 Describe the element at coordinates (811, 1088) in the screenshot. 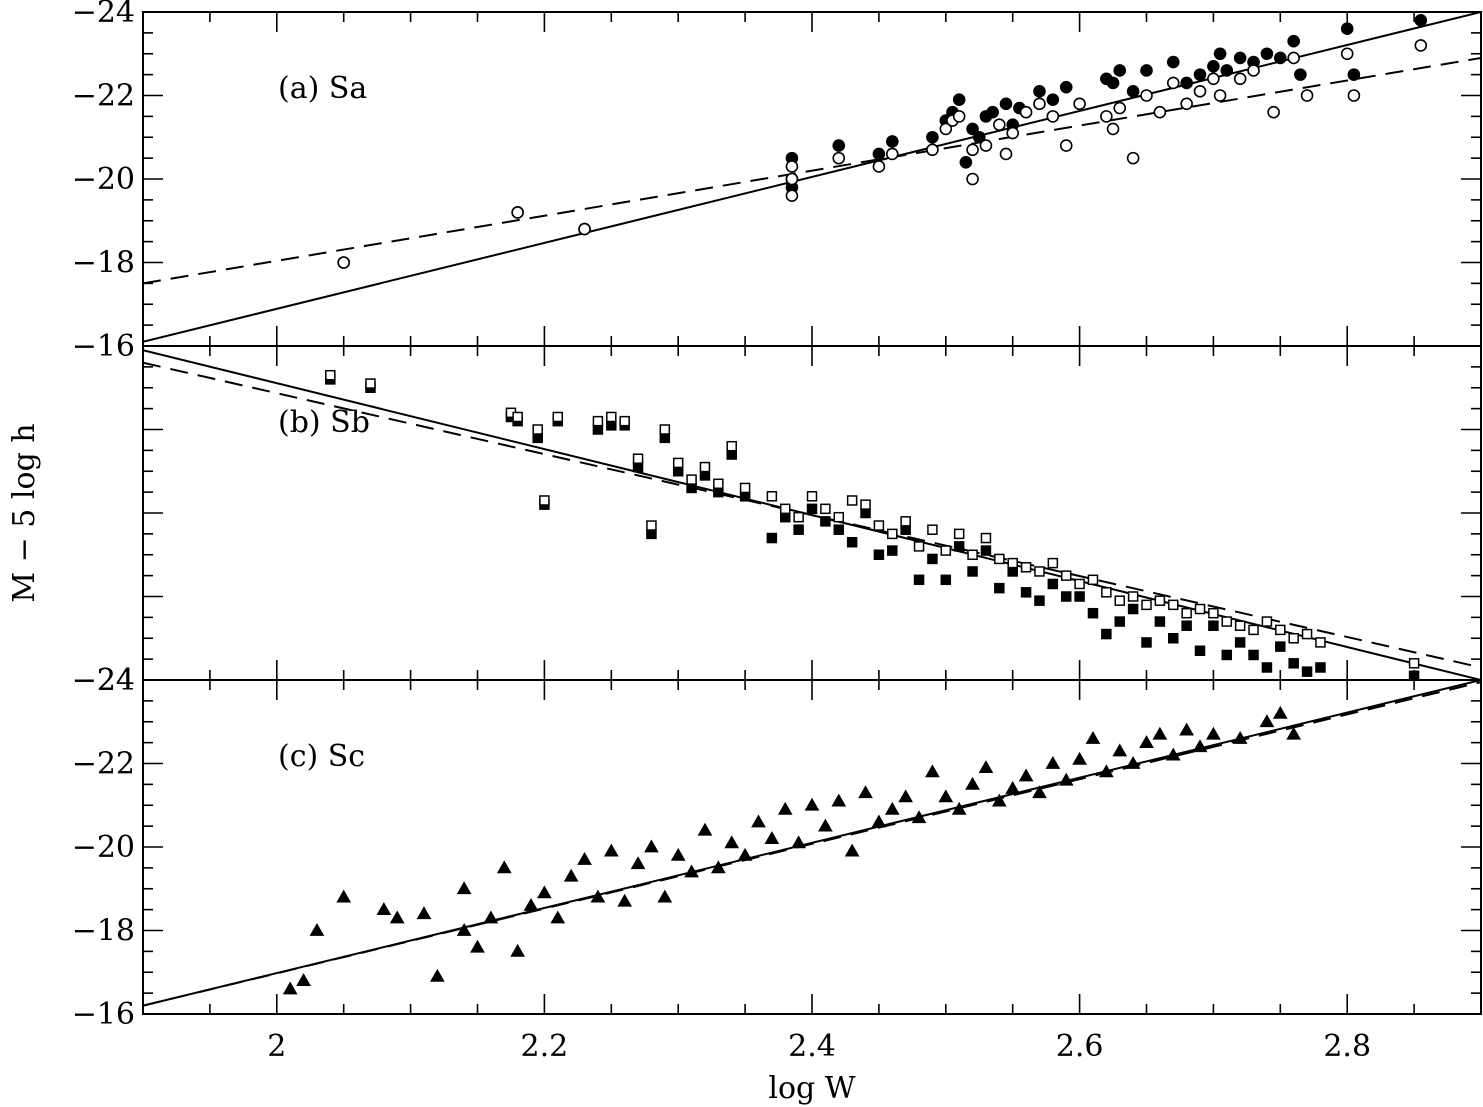

I see `x-axis-label: log W` at that location.